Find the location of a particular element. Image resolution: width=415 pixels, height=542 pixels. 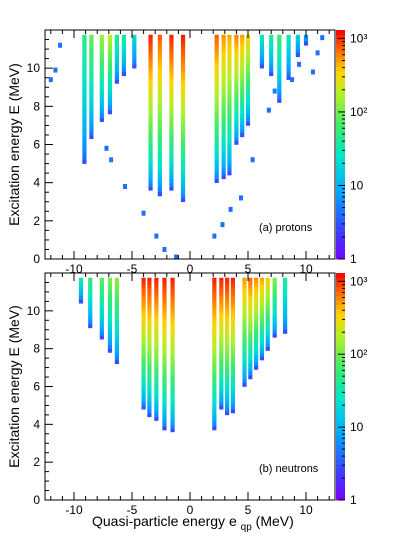

x-tick-label: 5 is located at coordinates (248, 510).